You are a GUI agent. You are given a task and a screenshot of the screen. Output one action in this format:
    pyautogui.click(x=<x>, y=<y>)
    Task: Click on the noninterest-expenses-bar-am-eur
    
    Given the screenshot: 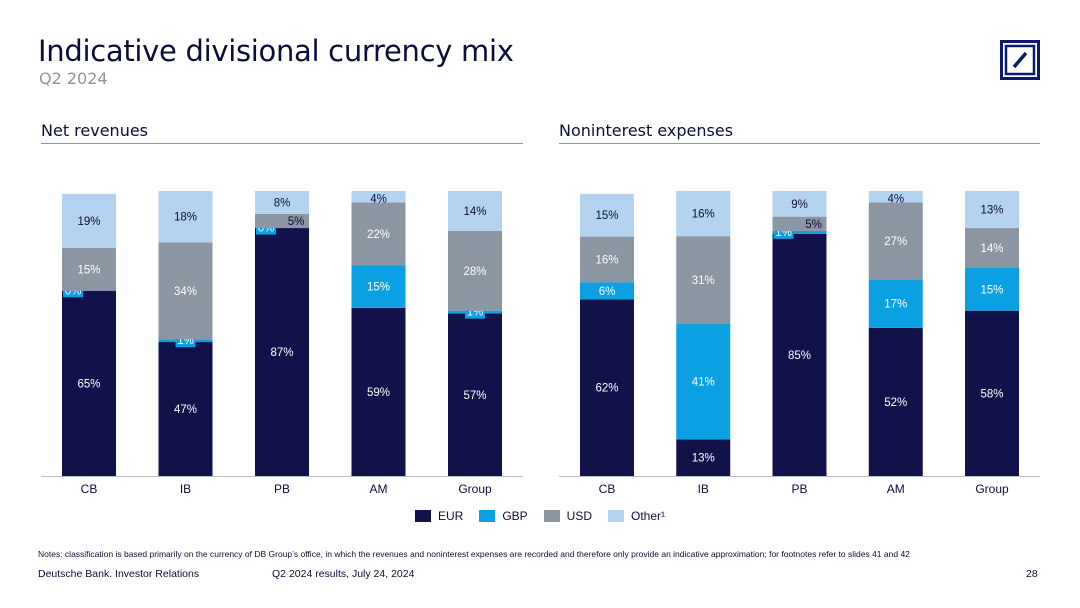 What is the action you would take?
    pyautogui.click(x=895, y=401)
    